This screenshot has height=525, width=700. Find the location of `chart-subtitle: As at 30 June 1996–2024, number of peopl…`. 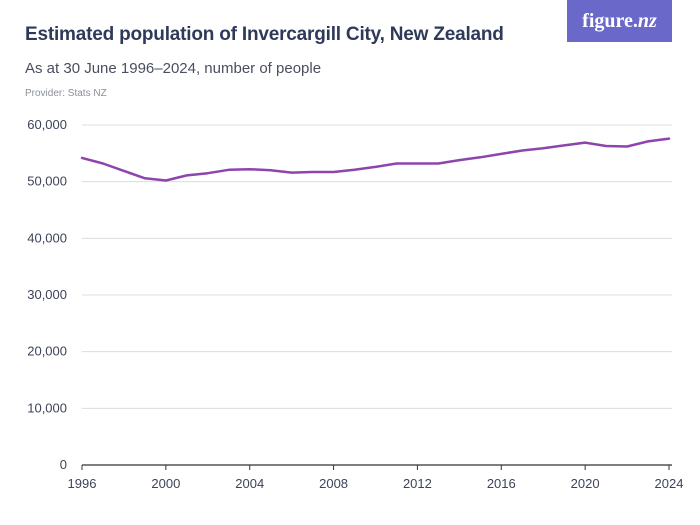

chart-subtitle: As at 30 June 1996–2024, number of peopl… is located at coordinates (173, 68).